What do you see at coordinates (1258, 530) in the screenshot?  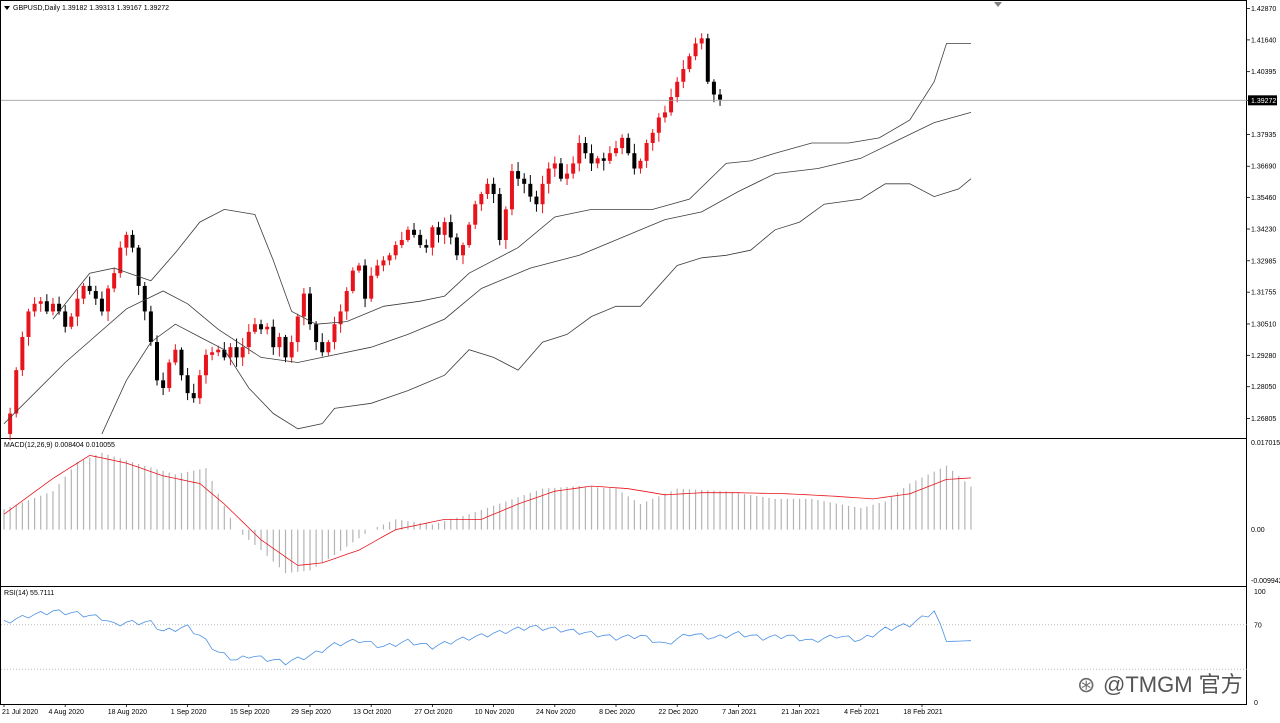 I see `macd-tick-label: 0.00` at bounding box center [1258, 530].